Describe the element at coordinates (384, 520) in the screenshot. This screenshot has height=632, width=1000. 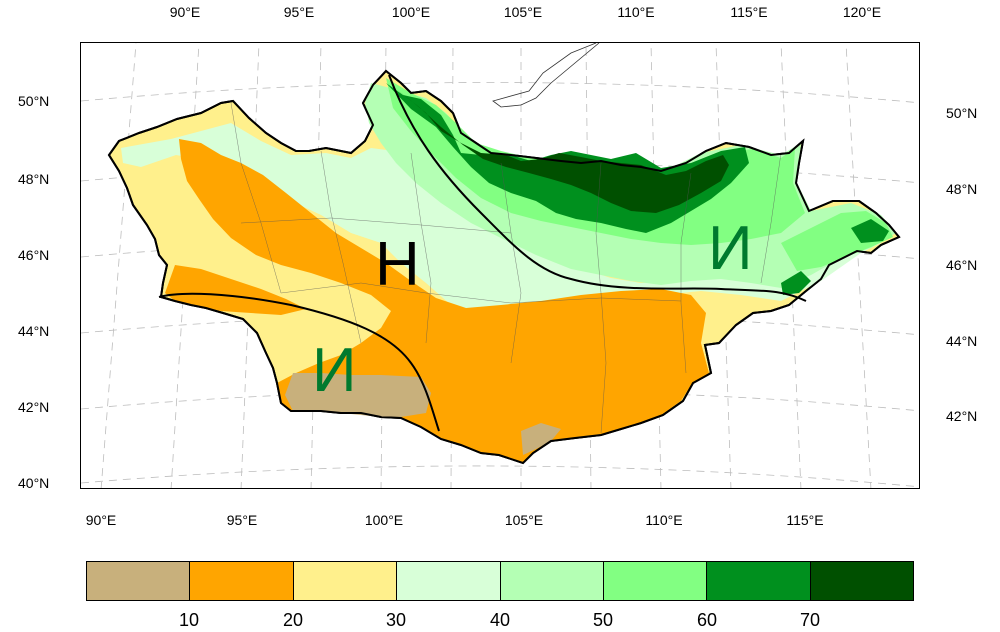
I see `bottom-lon-label: 100°E` at that location.